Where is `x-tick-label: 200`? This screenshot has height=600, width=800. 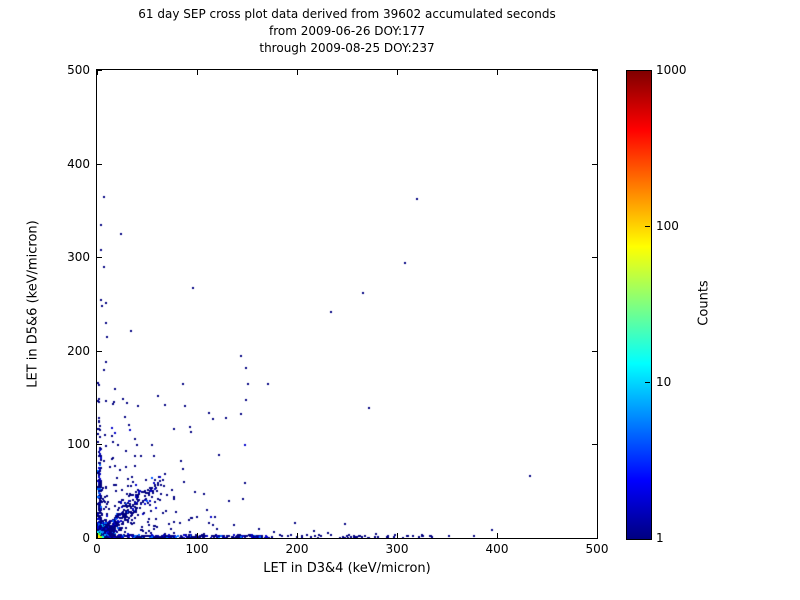 x-tick-label: 200 is located at coordinates (297, 549).